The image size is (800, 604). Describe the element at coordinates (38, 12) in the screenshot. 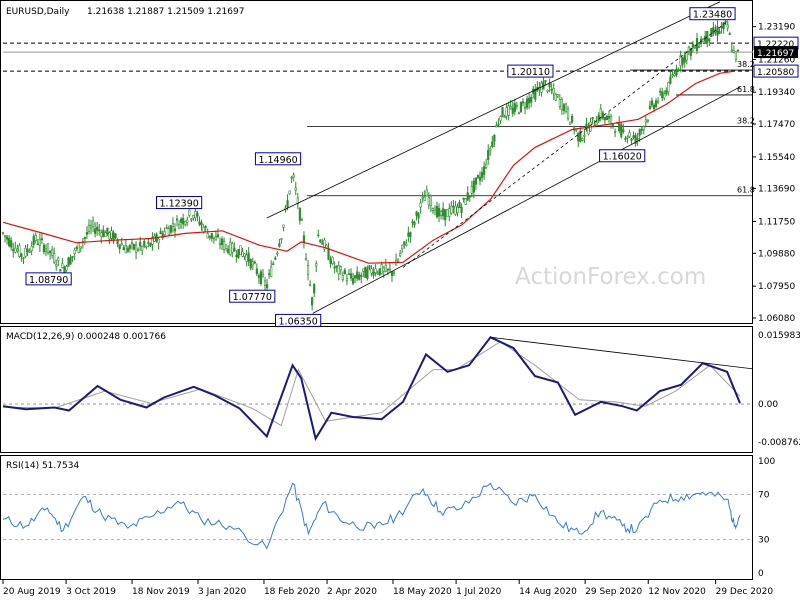

I see `chart-symbol: EURUSD,Daily` at that location.